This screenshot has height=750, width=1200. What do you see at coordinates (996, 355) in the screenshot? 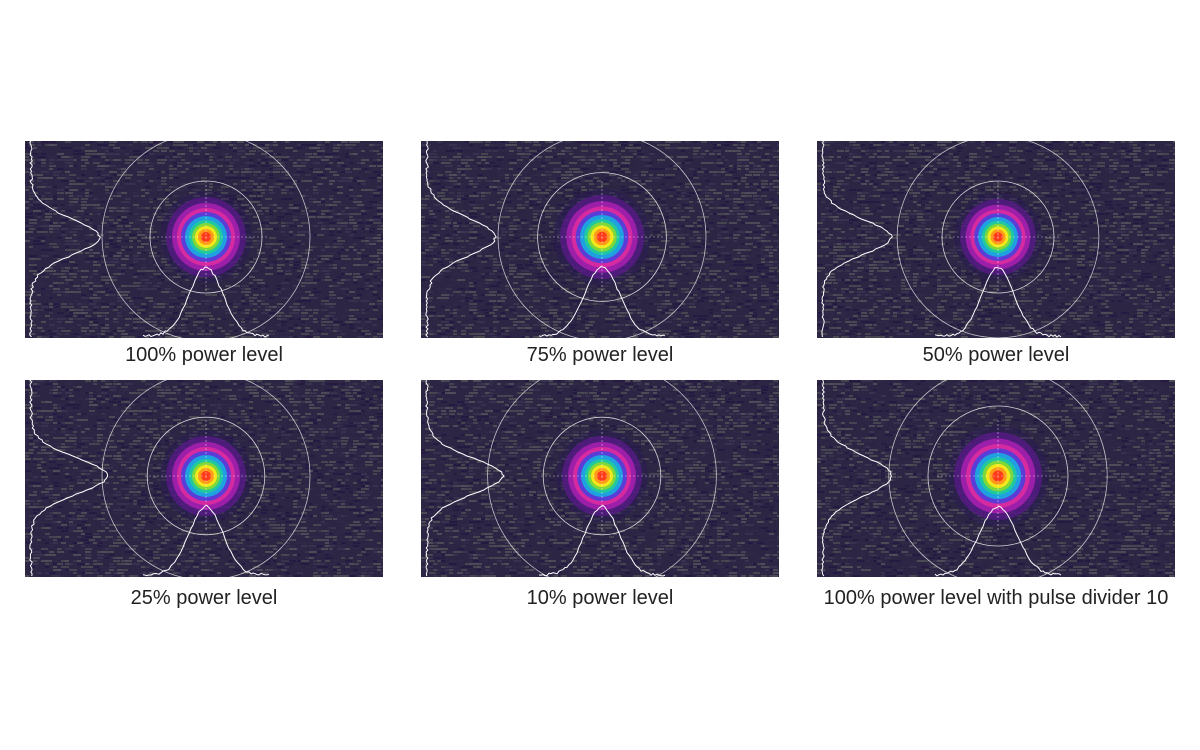
I see `caption-3: 50% power level` at bounding box center [996, 355].